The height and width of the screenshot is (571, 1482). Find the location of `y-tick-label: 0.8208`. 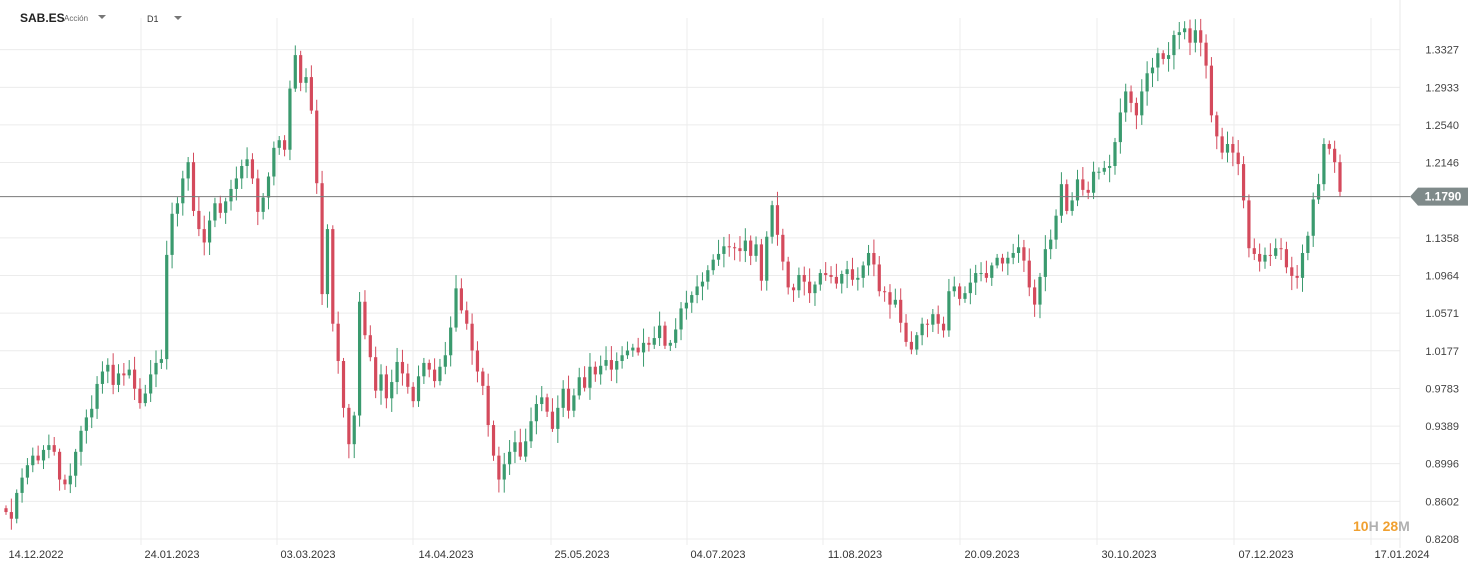

y-tick-label: 0.8208 is located at coordinates (1442, 540).